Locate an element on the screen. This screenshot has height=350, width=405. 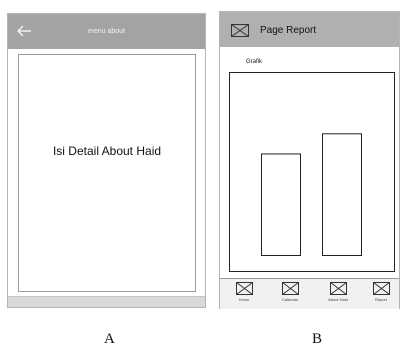
caption-a: A is located at coordinates (109, 339).